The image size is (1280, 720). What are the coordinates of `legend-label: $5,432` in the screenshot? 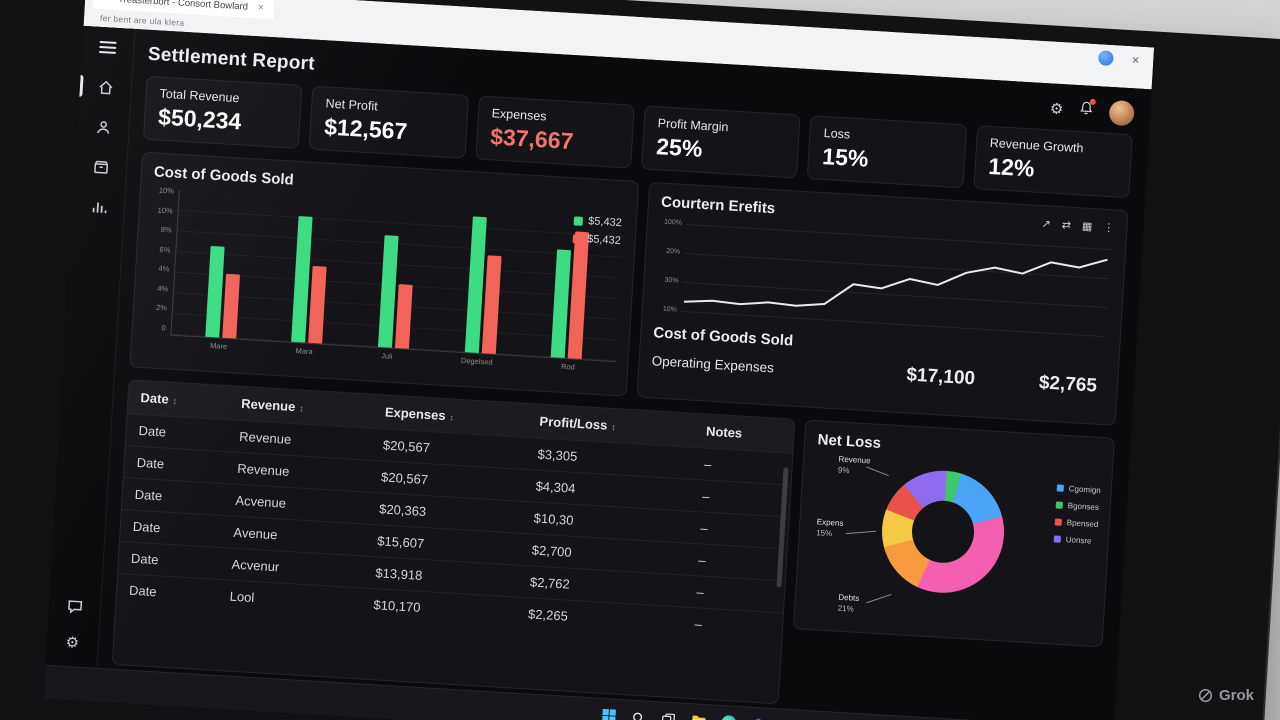 It's located at (605, 222).